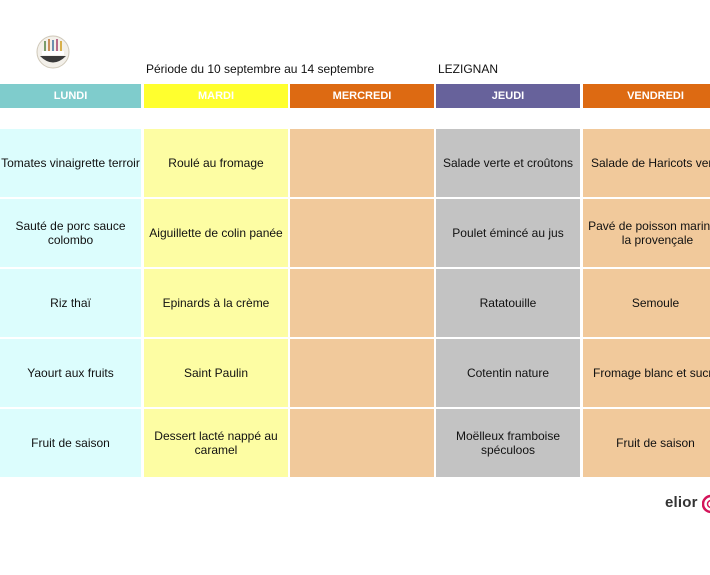 The image size is (710, 575). Describe the element at coordinates (646, 96) in the screenshot. I see `day-header-vendredi: VENDREDI` at that location.